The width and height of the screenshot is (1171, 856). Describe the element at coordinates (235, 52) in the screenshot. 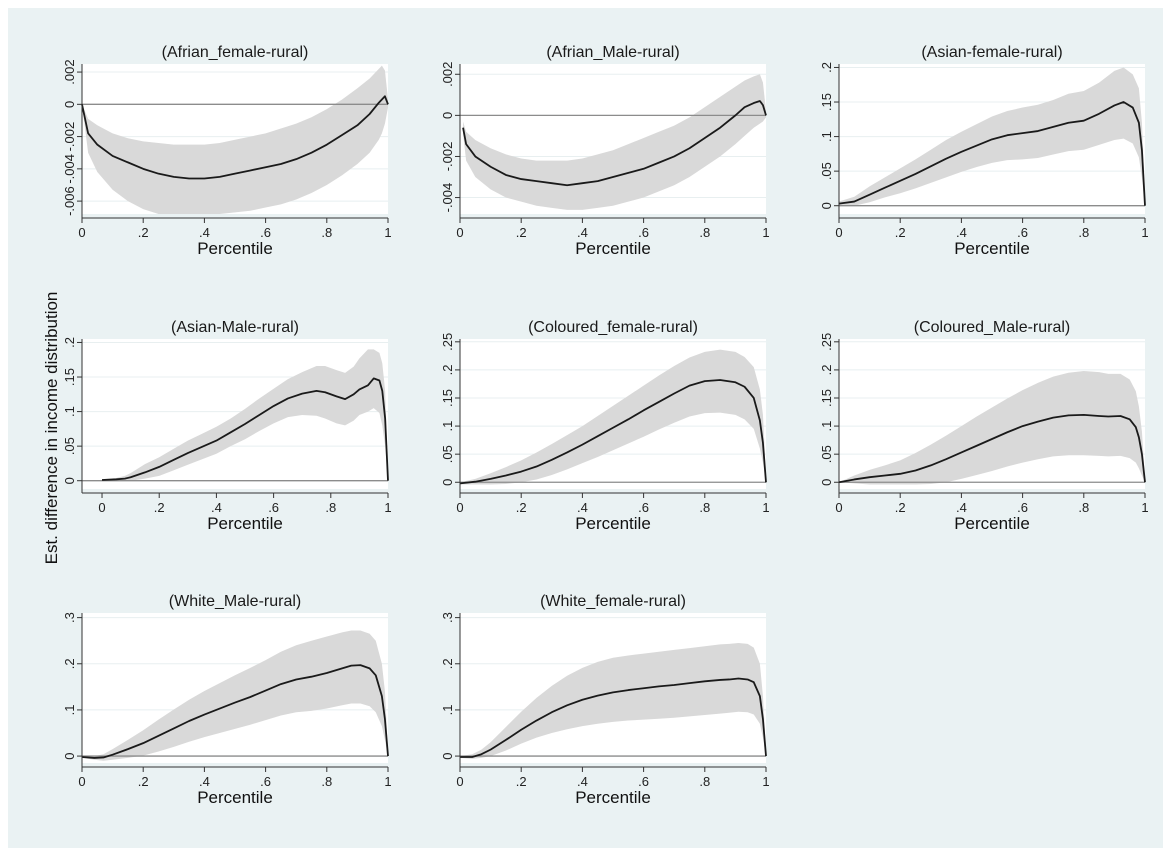

I see `chart-title: (Afrian_female-rural)` at that location.